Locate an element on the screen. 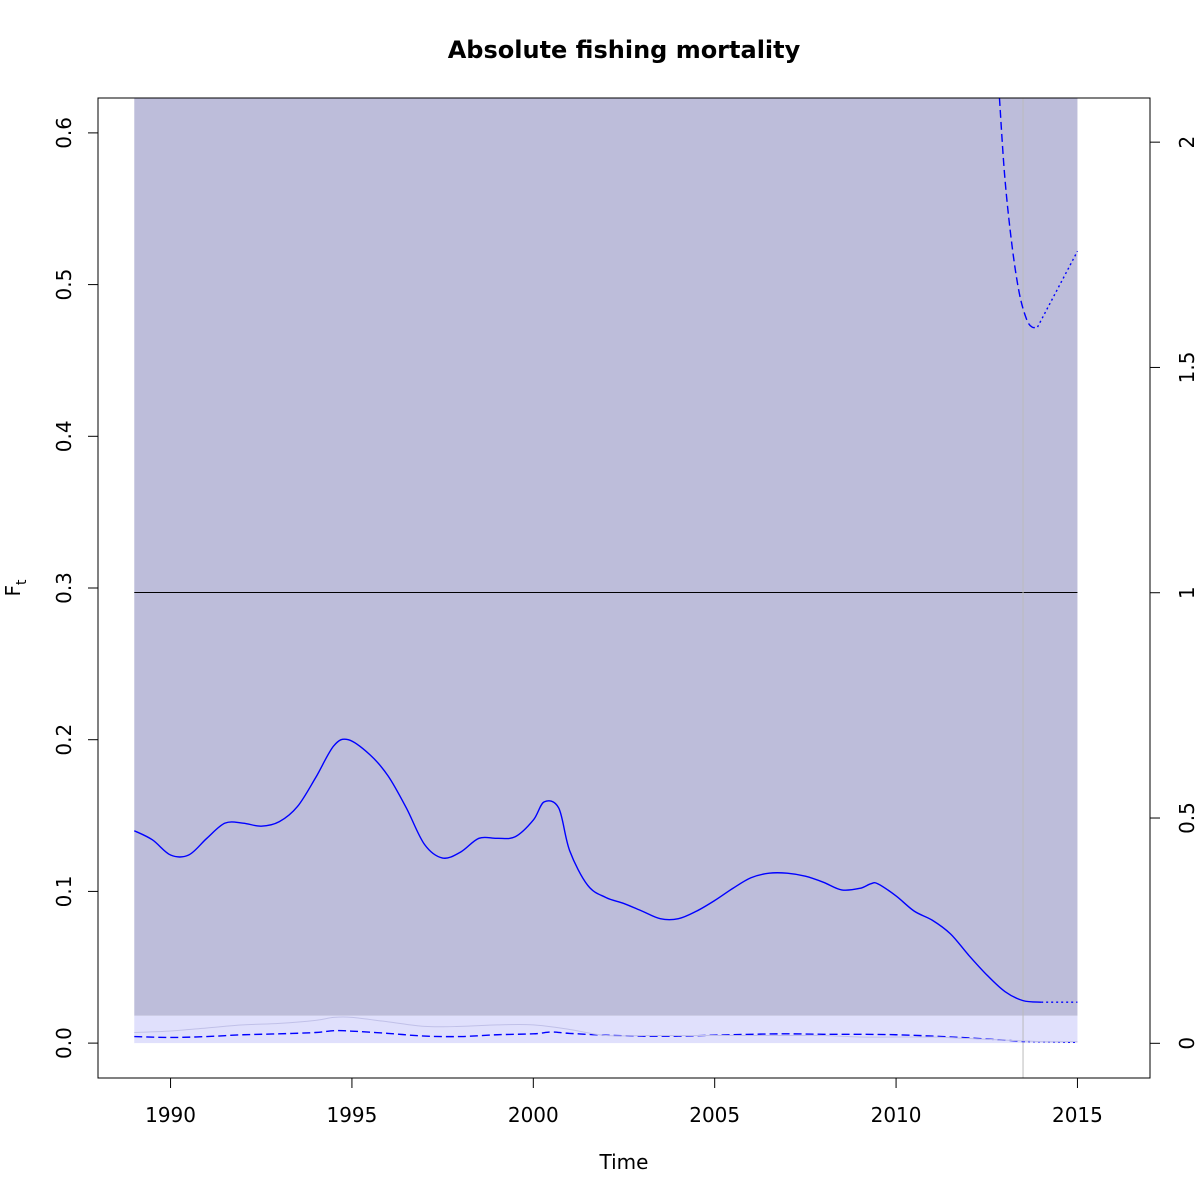 The height and width of the screenshot is (1200, 1200). confidence-band-lower is located at coordinates (606, 1029).